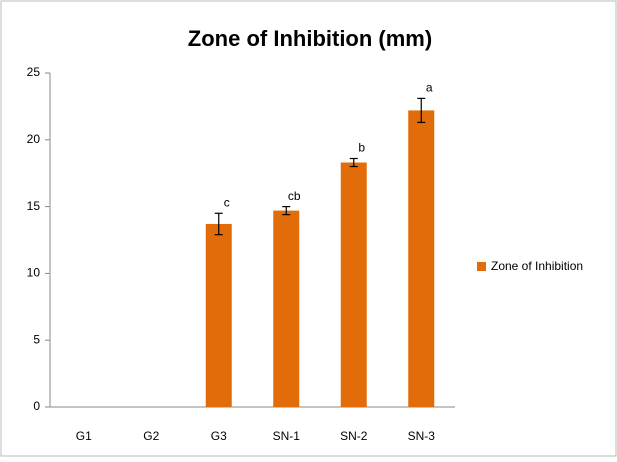 This screenshot has width=617, height=462. What do you see at coordinates (310, 38) in the screenshot?
I see `chart-title: Zone of Inhibition (mm)` at bounding box center [310, 38].